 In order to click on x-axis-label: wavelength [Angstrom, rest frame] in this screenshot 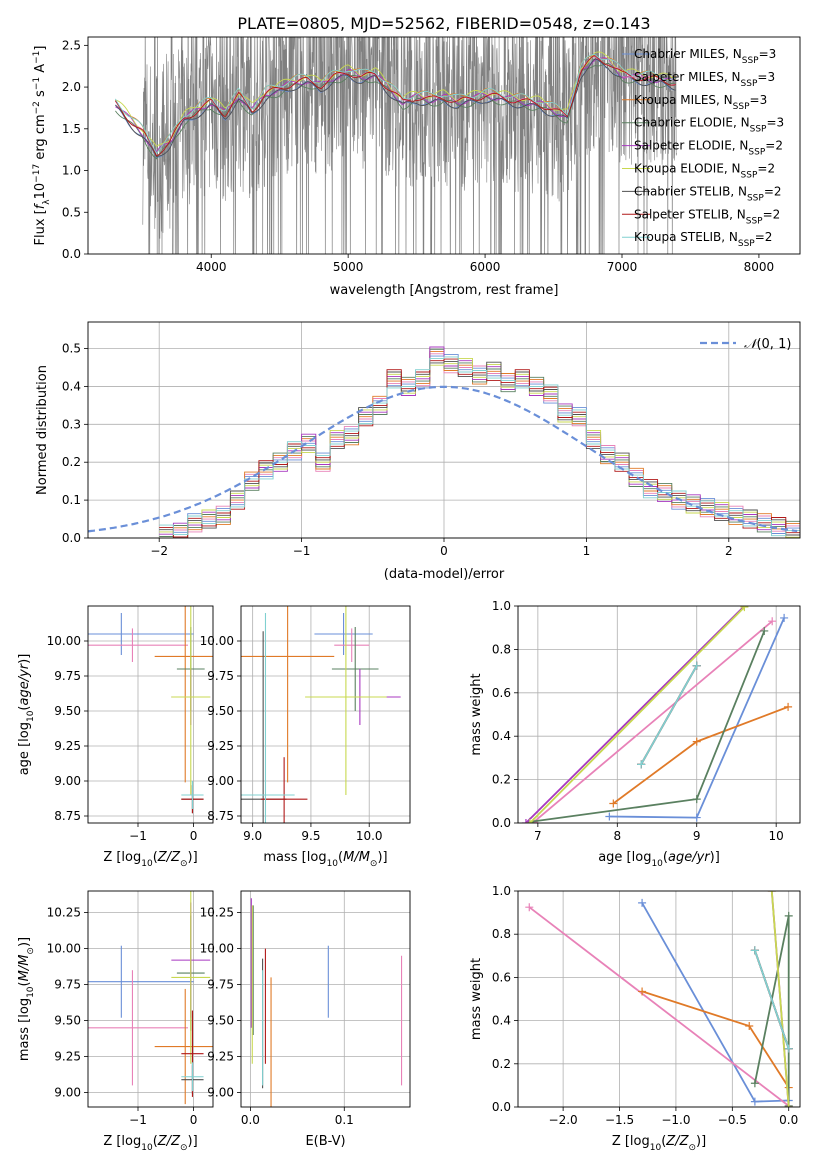, I will do `click(444, 290)`.